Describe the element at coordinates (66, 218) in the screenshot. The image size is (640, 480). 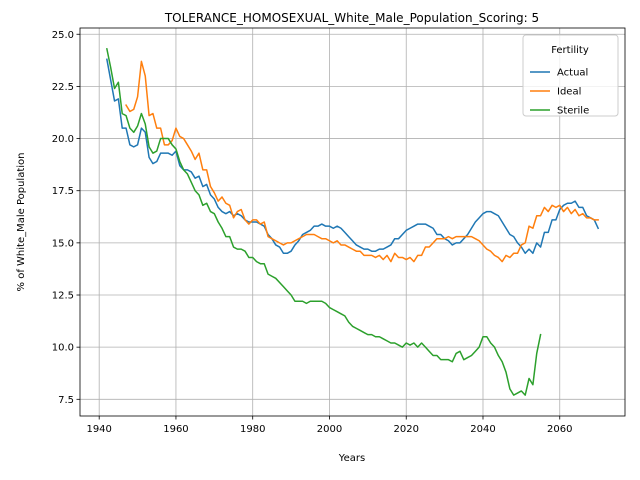
I see `y-axis-ticks: 7.5 10.0 12.5 15.0 17.5 20.0 22.5 25.0` at that location.